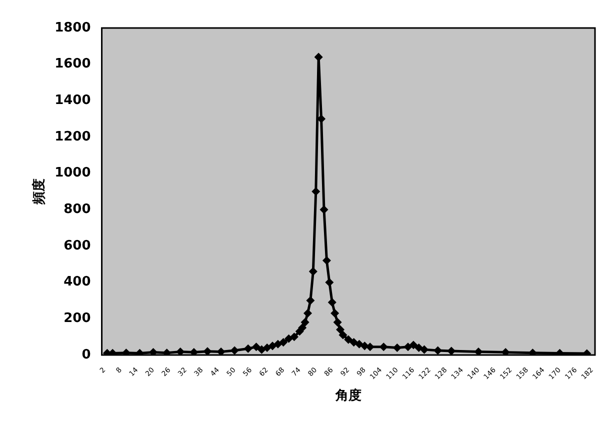  I want to click on y-tick-label: 1000, so click(72, 173).